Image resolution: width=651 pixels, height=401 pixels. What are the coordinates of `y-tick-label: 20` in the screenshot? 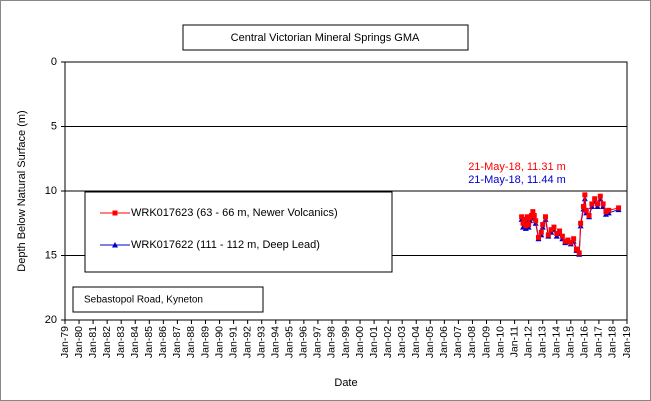 It's located at (51, 320).